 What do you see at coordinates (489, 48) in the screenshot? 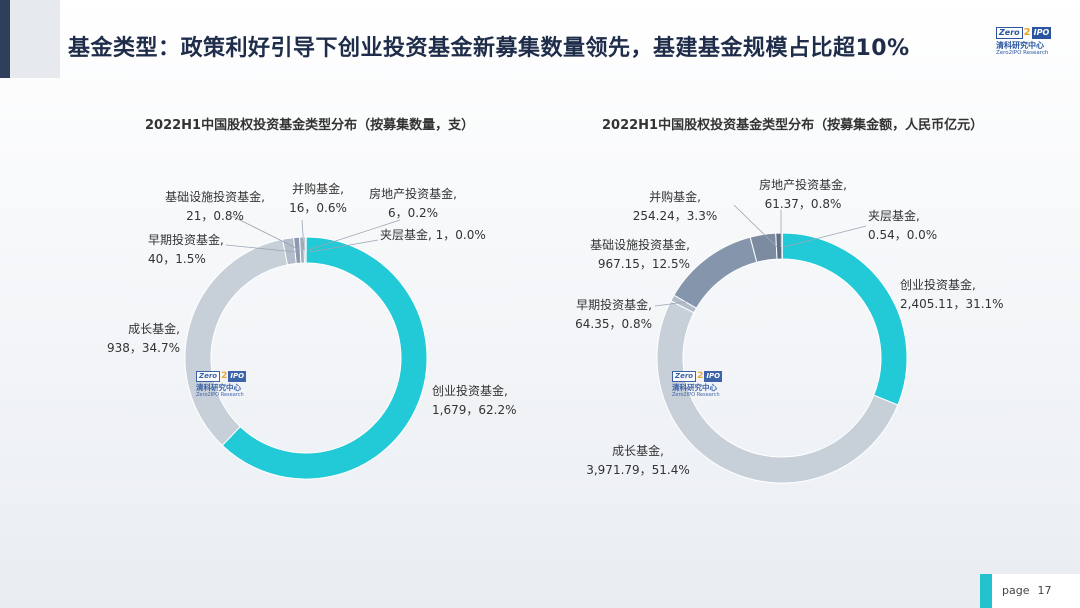
I see `page-title: 基金类型：政策利好引导下创业投资基金新募集数量领先，基建基金规模占比超10%` at bounding box center [489, 48].